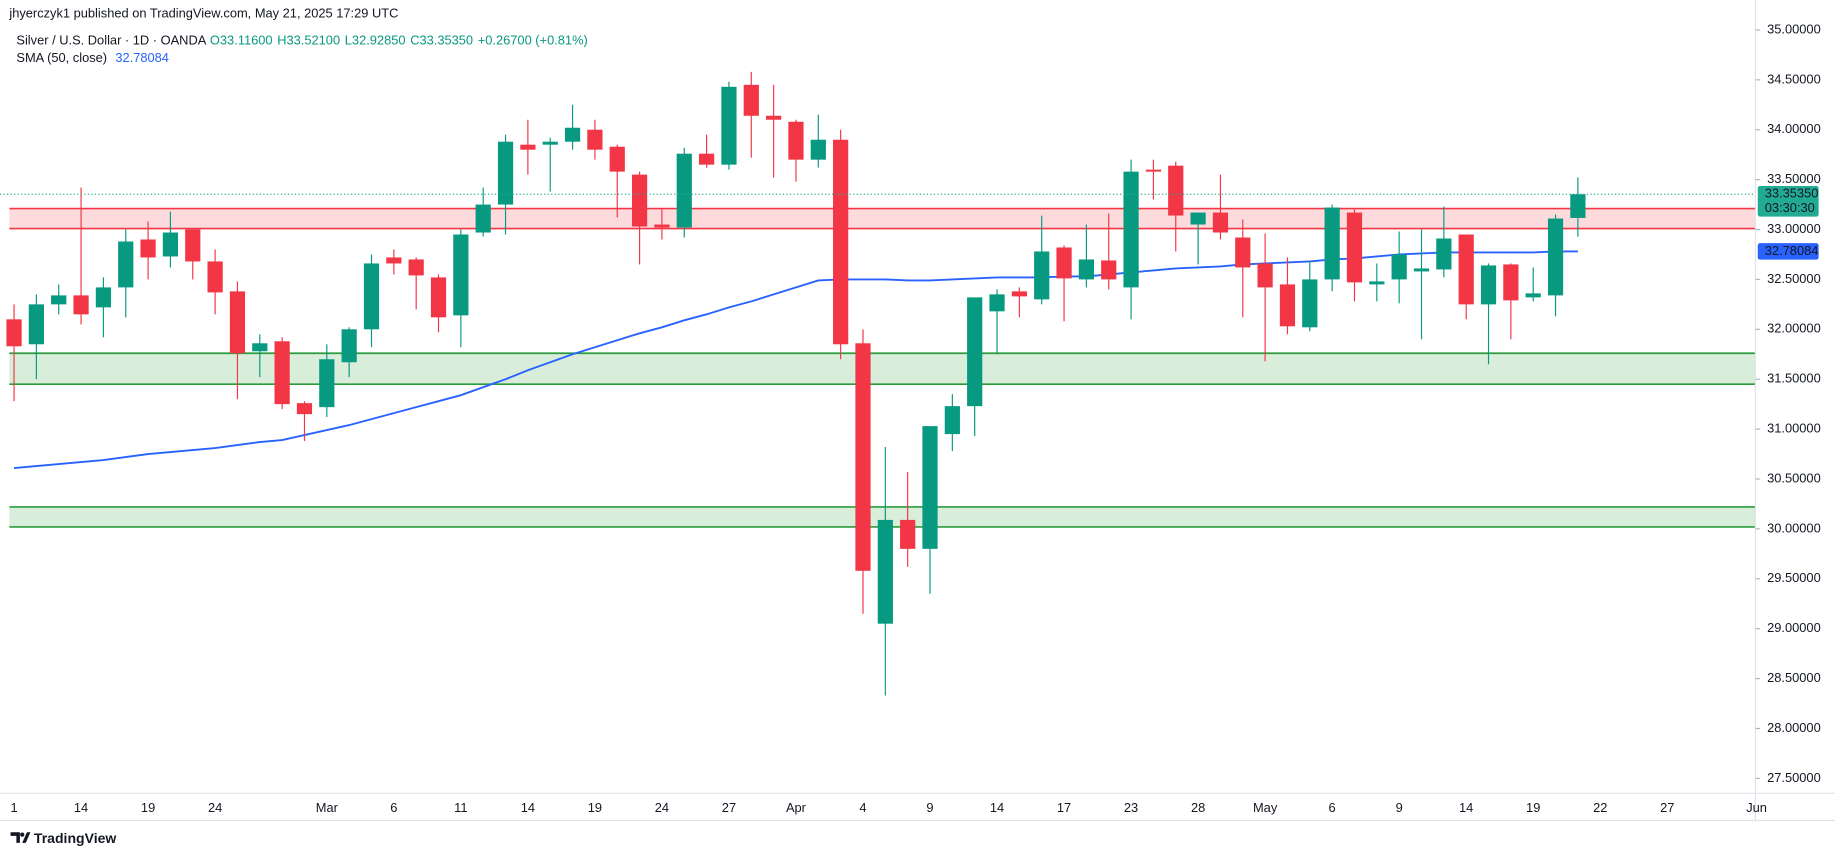 The height and width of the screenshot is (850, 1835). I want to click on footer: TradingView, so click(75, 838).